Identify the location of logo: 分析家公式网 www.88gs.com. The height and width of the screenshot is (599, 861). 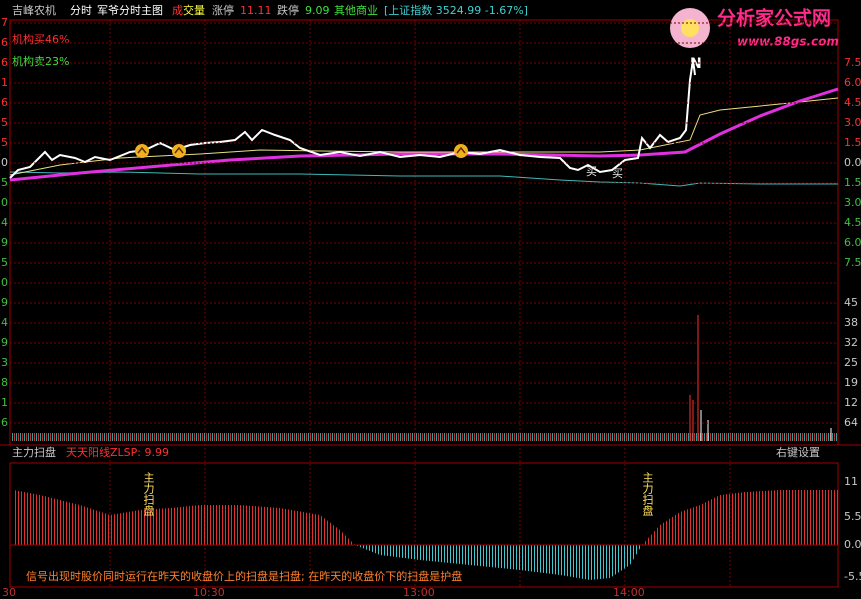
(754, 28).